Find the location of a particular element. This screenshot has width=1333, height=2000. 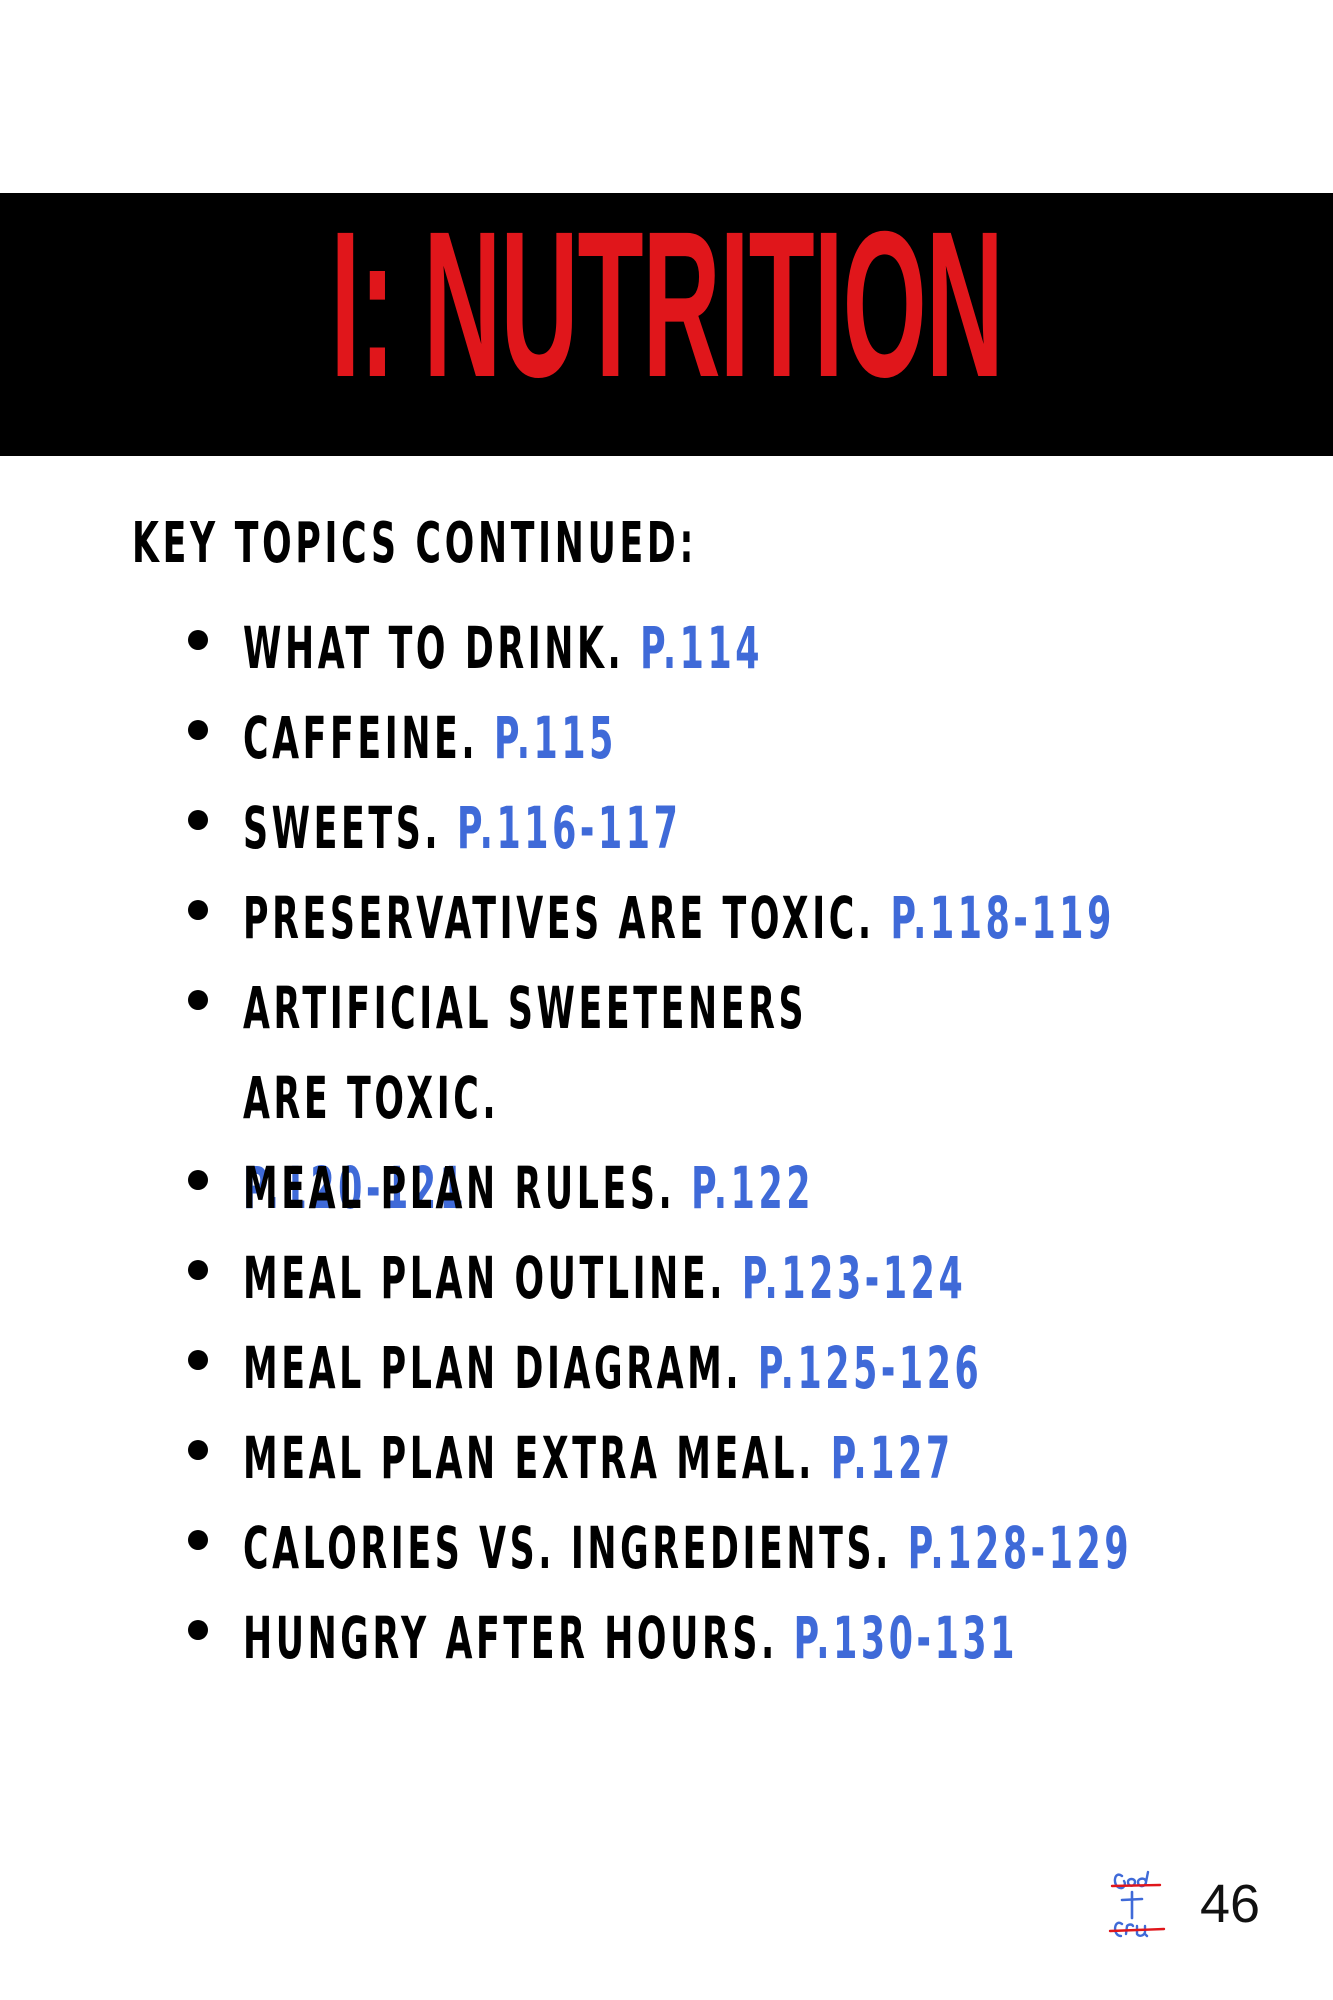

topic-label: HUNGRY AFTER HOURS. is located at coordinates (510, 1638).